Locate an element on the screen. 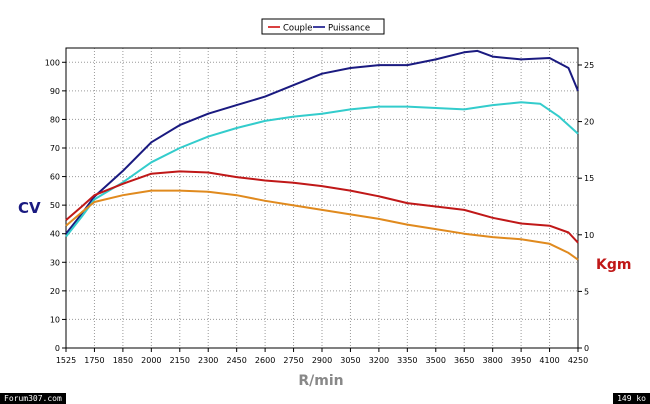 The height and width of the screenshot is (404, 650). x-tick-label: 1850 is located at coordinates (123, 360).